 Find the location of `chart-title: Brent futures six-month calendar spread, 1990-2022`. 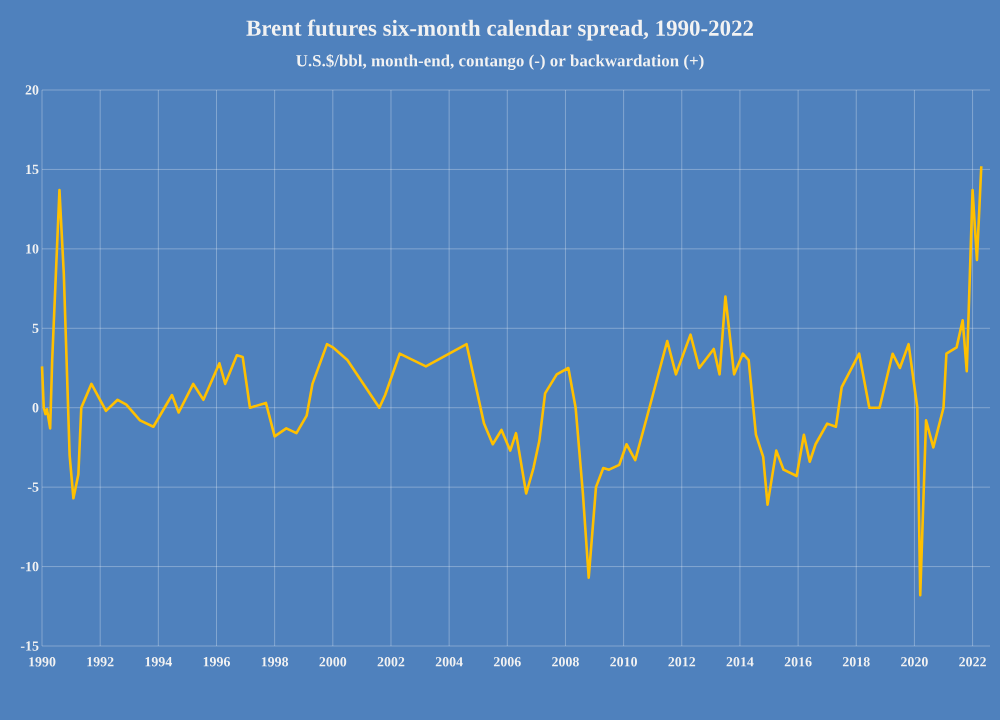

chart-title: Brent futures six-month calendar spread, 1990-2022 is located at coordinates (499, 30).